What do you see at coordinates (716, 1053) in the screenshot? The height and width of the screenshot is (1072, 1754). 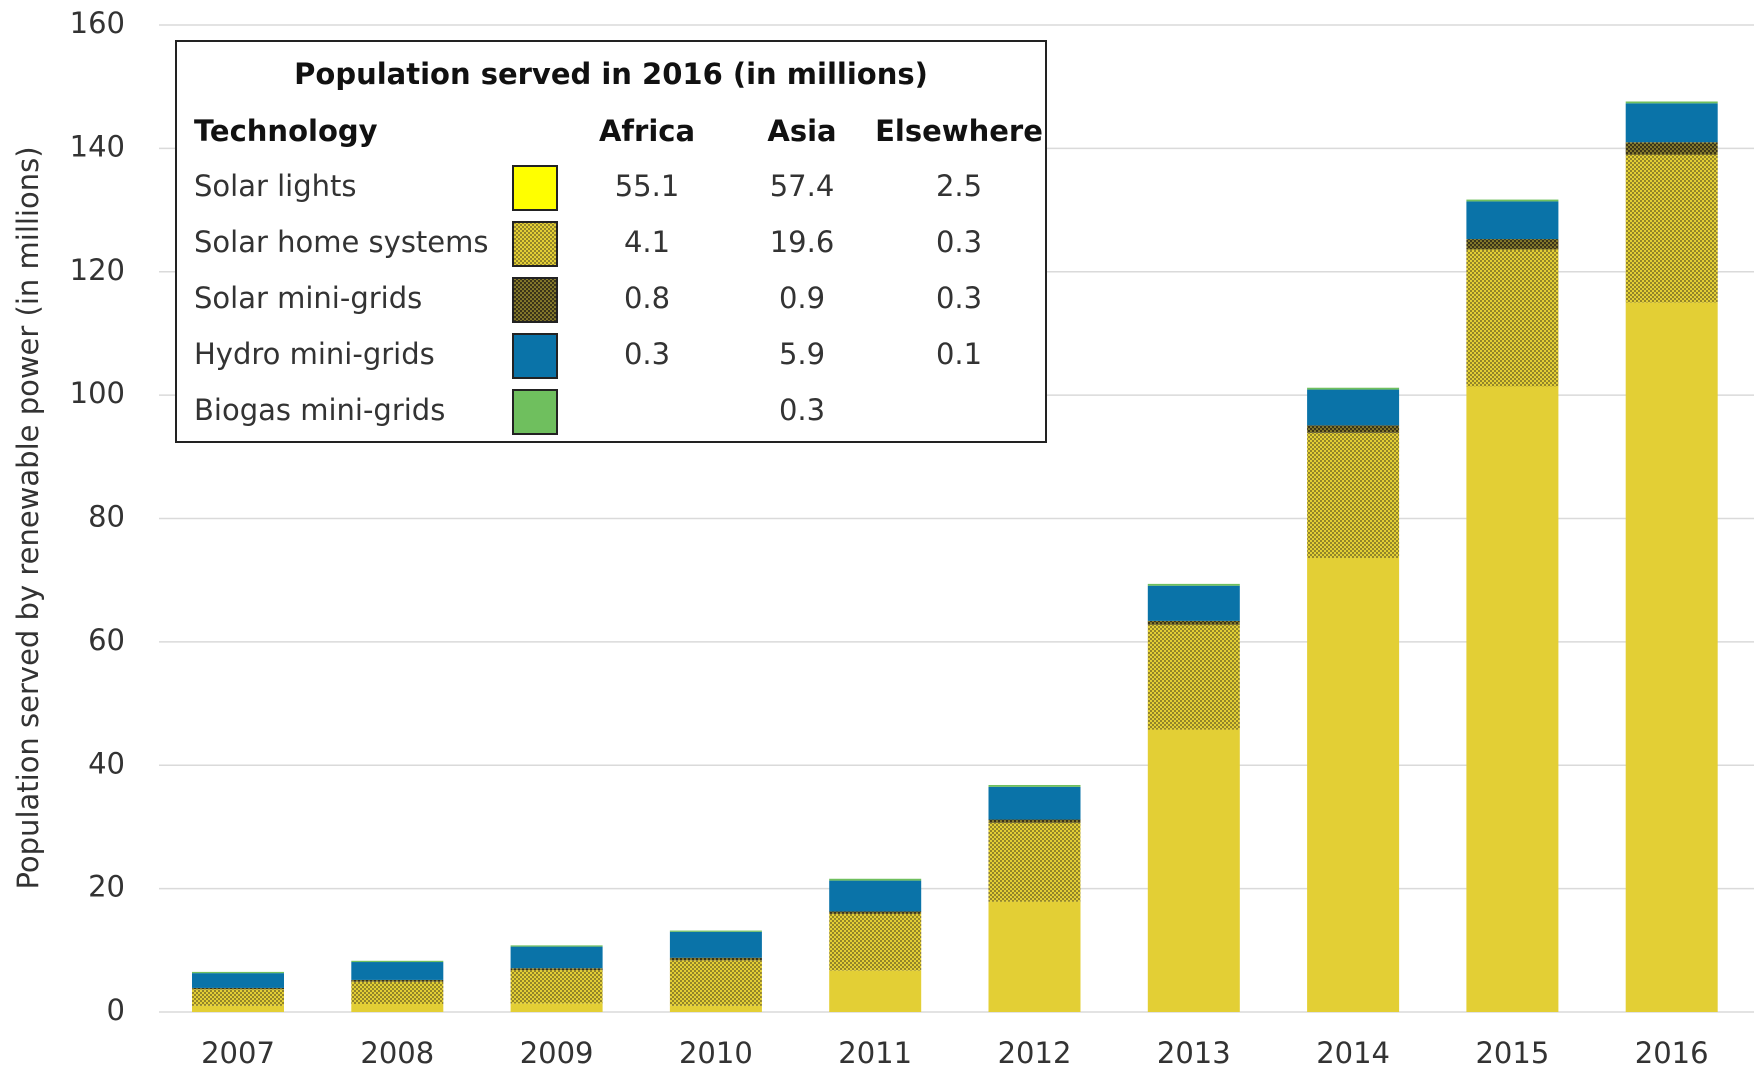 I see `x-tick-label: 2010` at bounding box center [716, 1053].